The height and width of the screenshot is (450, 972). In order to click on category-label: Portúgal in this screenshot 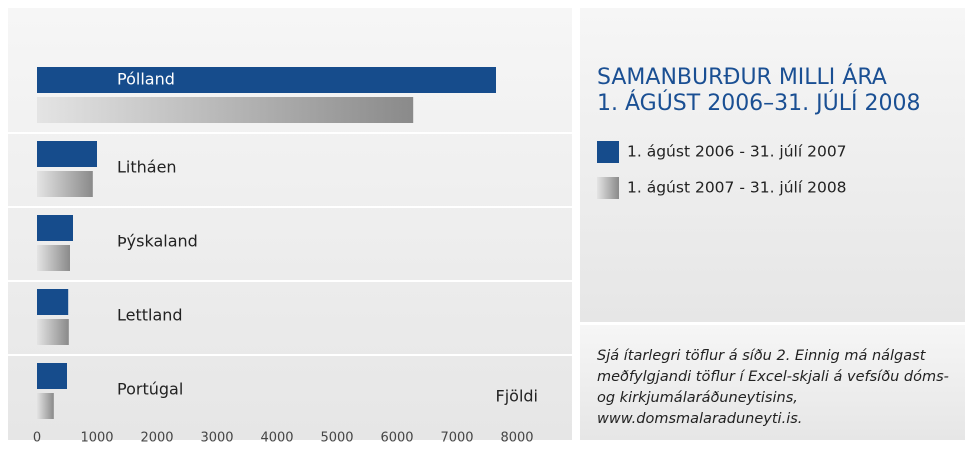, I will do `click(150, 389)`.